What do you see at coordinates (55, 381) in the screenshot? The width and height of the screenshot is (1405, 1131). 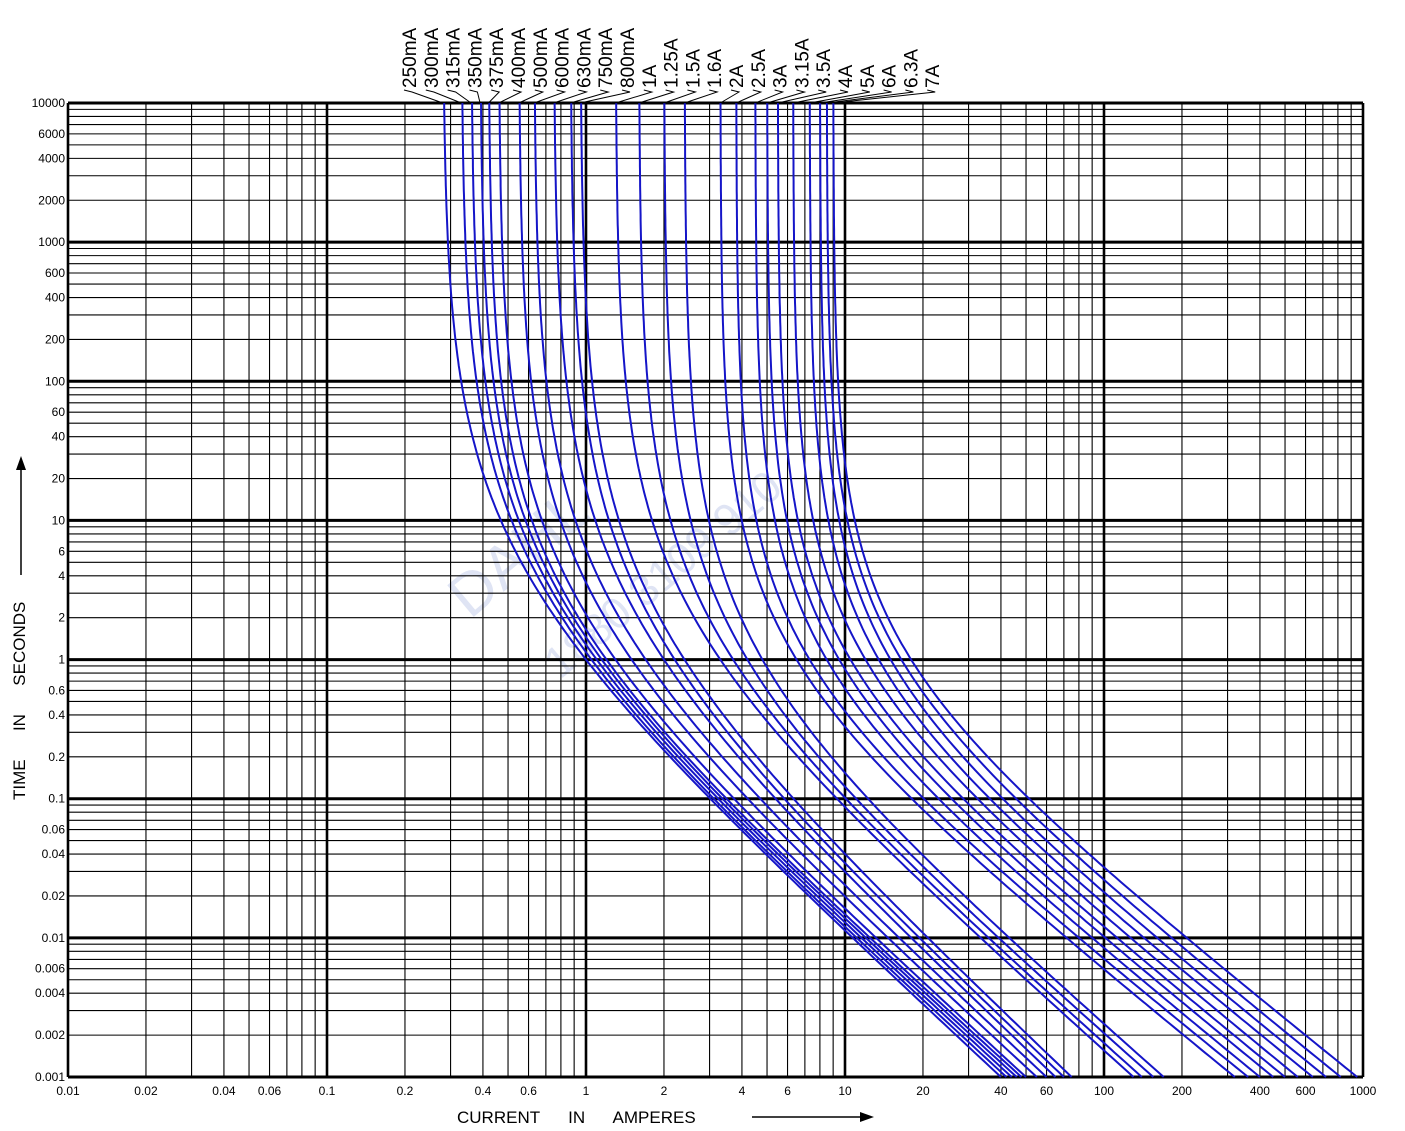 I see `y-tick-label: 100` at bounding box center [55, 381].